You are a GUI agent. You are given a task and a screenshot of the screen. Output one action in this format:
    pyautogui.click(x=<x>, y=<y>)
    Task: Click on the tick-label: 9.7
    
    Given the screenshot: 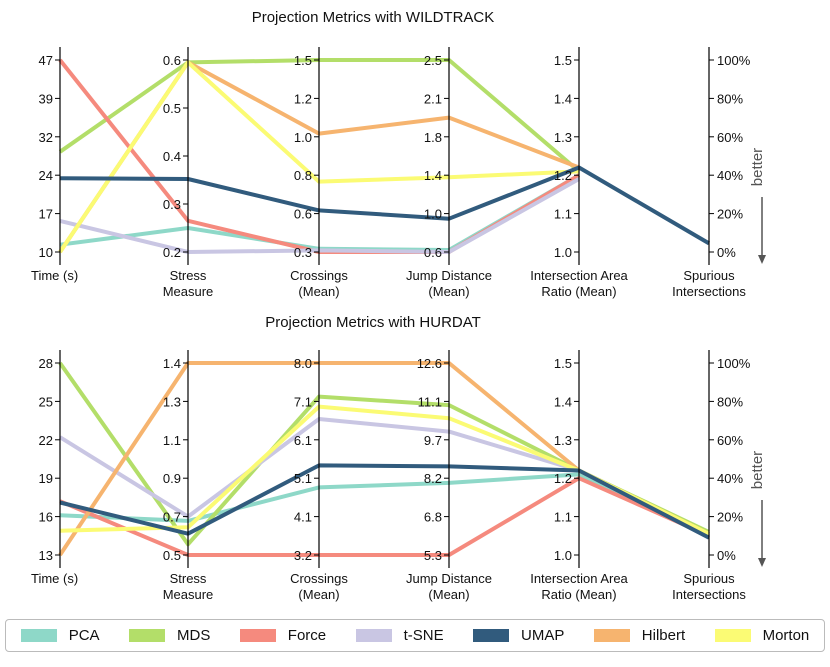 What is the action you would take?
    pyautogui.click(x=433, y=440)
    